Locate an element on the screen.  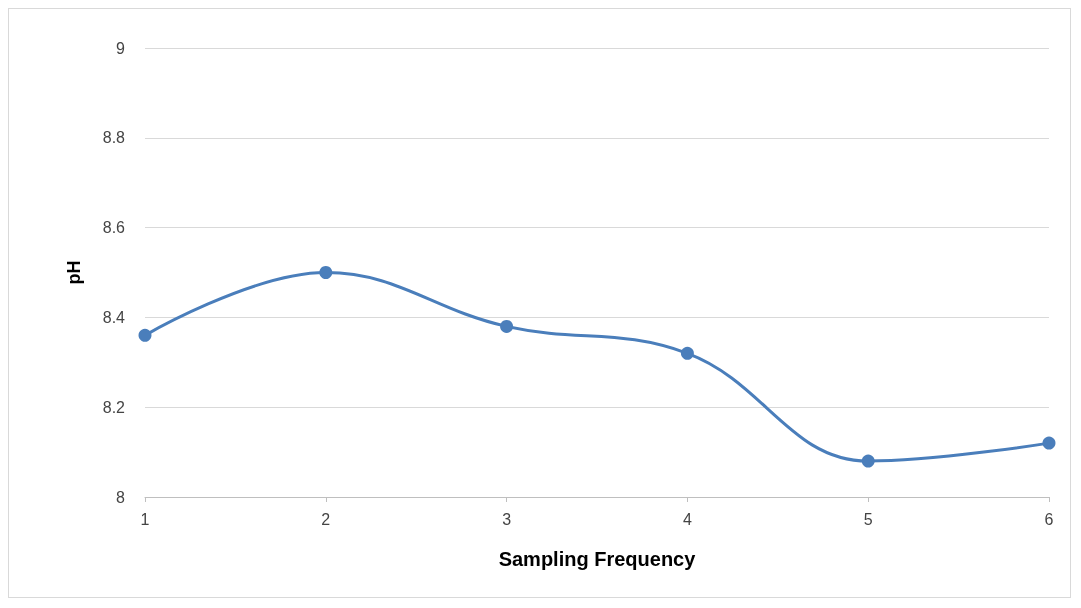
y-tick-label: 8.8 is located at coordinates (114, 138).